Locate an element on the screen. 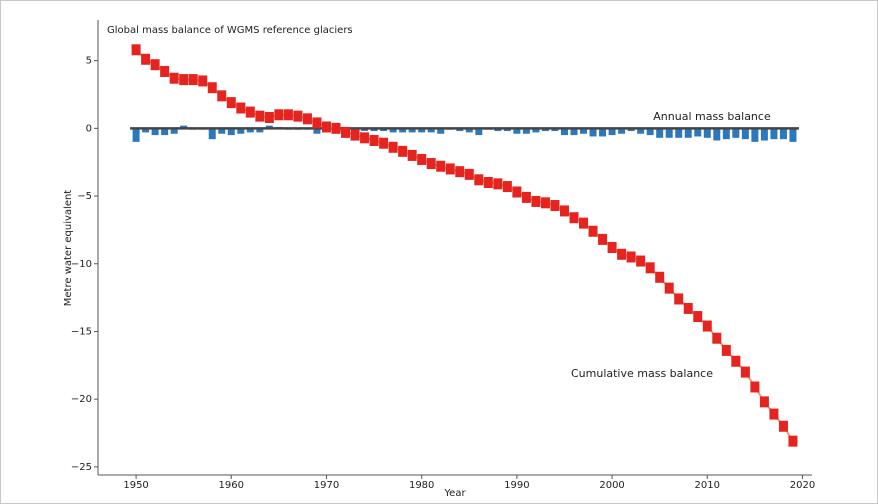 The image size is (878, 504). x-tick-label: 2000 is located at coordinates (611, 485).